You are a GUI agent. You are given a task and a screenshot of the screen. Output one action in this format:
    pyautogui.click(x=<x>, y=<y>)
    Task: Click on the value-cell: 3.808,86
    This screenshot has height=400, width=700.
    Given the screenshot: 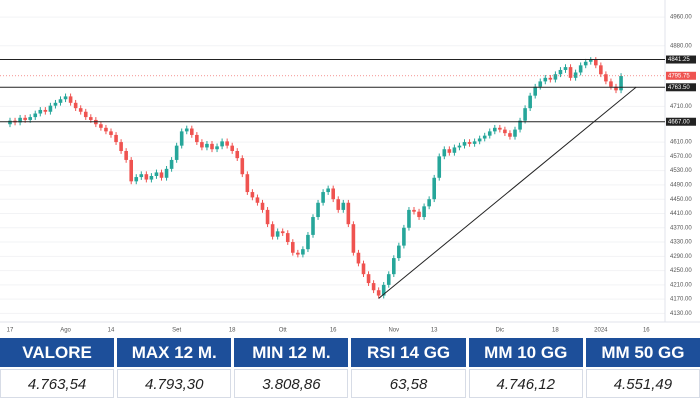 What is the action you would take?
    pyautogui.click(x=291, y=383)
    